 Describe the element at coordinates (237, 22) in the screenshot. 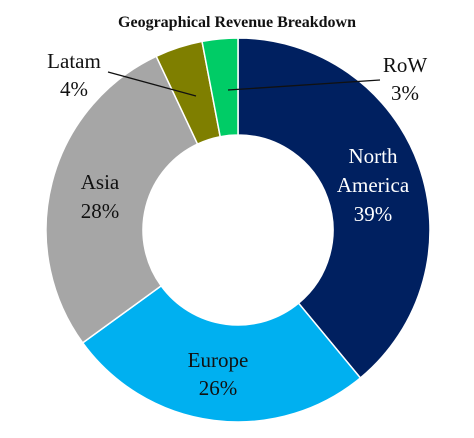

I see `chart-title: Geographical Revenue Breakdown` at that location.